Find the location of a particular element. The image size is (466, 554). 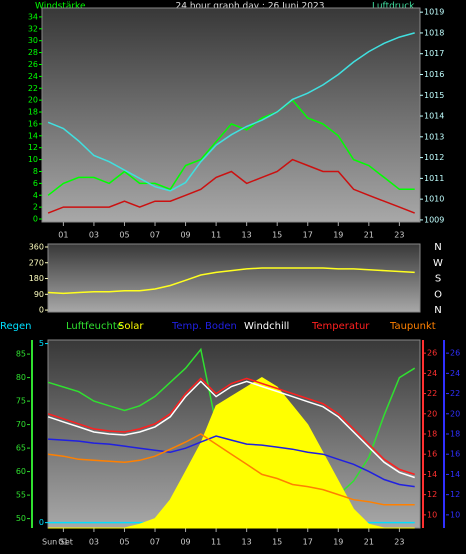

y4-tick-label: 5 is located at coordinates (41, 343).